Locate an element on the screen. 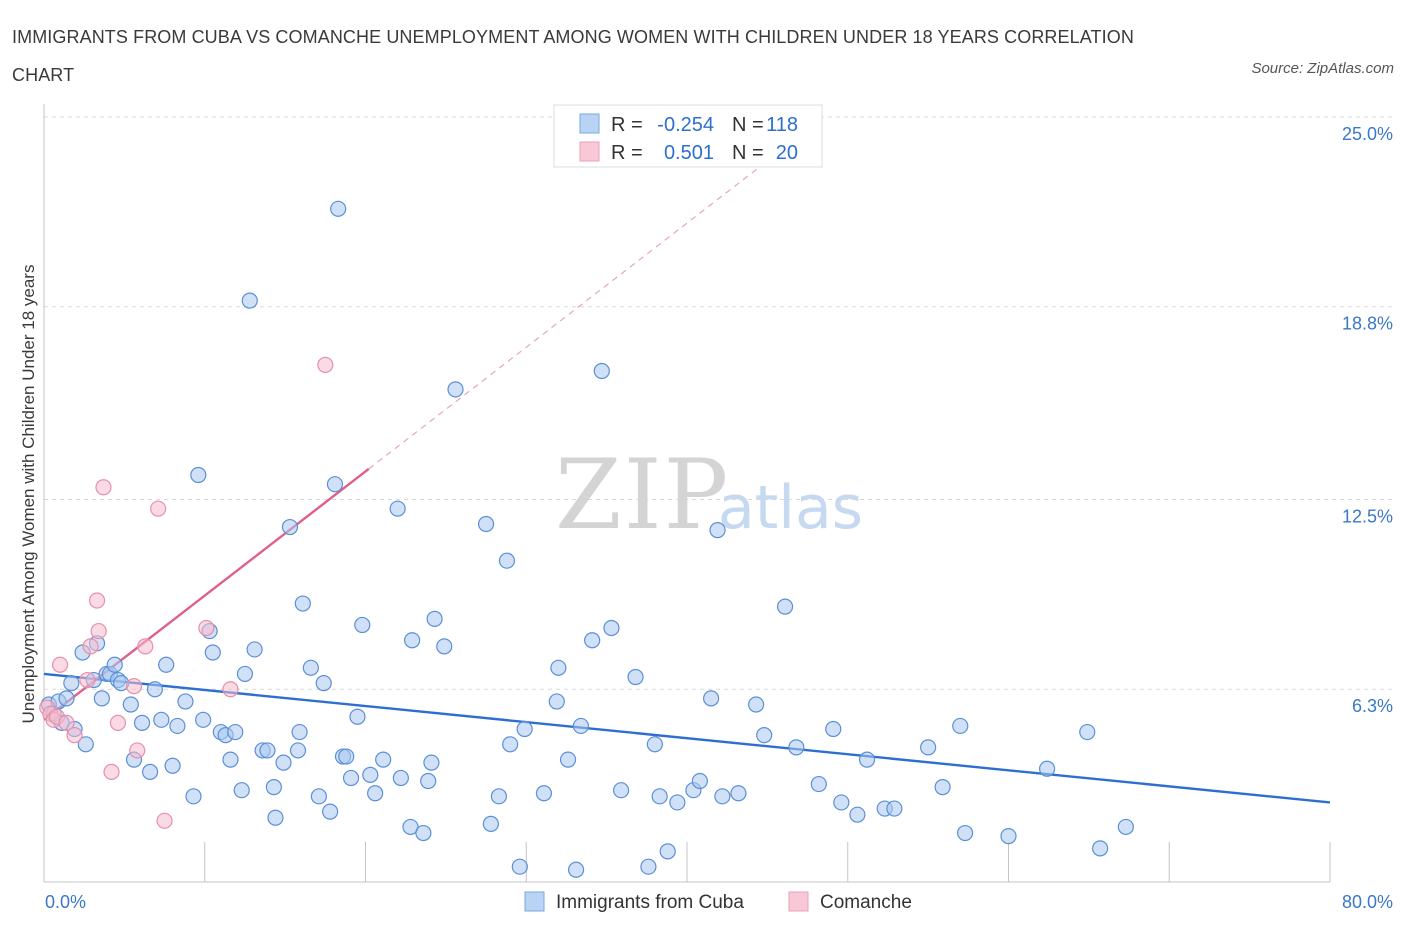 This screenshot has height=930, width=1406. y-tick-labels: 6.3% 12.5% 18.8% 25.0% is located at coordinates (1367, 420).